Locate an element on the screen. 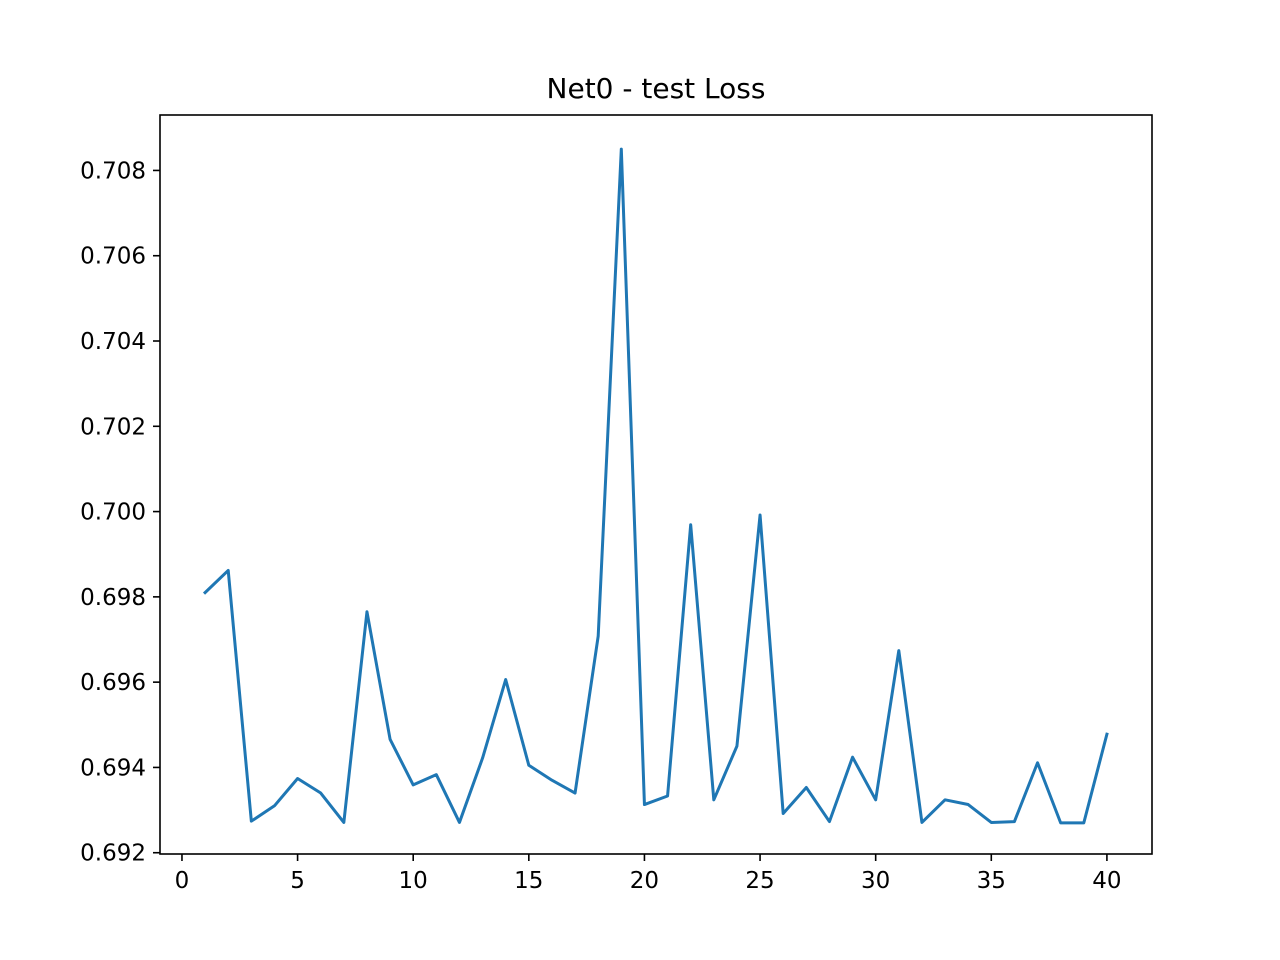 The image size is (1280, 960). x-tick-label: 35 is located at coordinates (991, 881).